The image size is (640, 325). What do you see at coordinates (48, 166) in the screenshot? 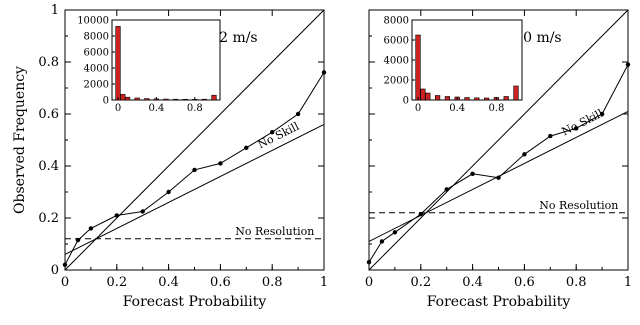
I see `y-tick-label: 0.4` at bounding box center [48, 166].